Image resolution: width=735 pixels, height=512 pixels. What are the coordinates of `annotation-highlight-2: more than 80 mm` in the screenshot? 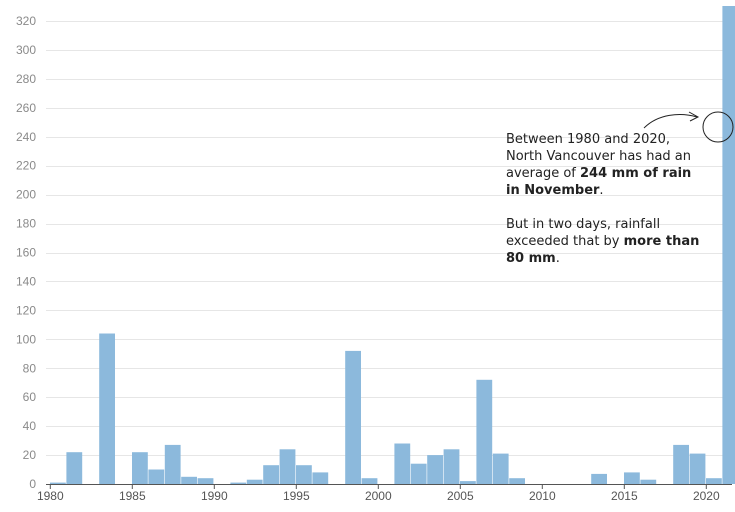 It's located at (603, 250).